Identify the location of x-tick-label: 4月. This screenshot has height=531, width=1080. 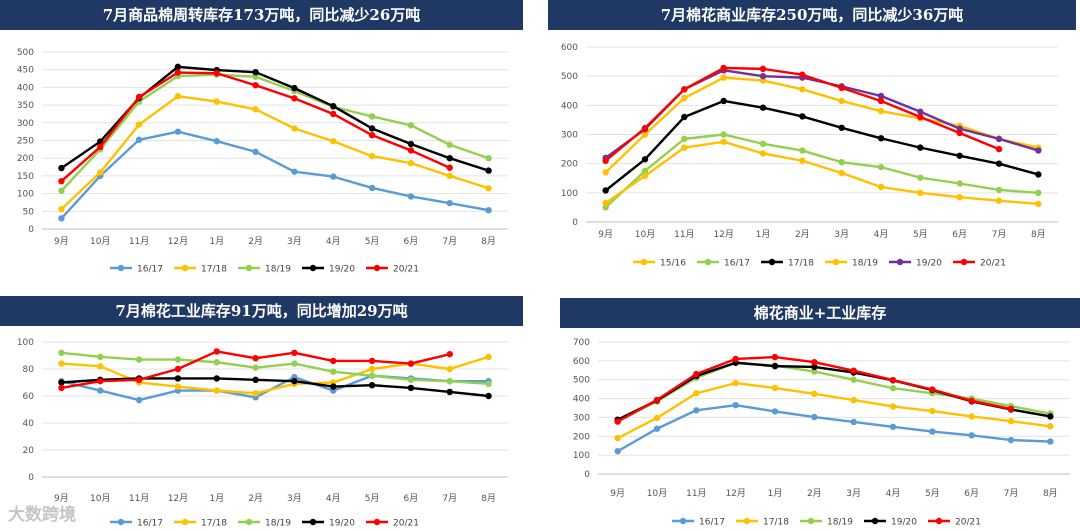
(333, 498).